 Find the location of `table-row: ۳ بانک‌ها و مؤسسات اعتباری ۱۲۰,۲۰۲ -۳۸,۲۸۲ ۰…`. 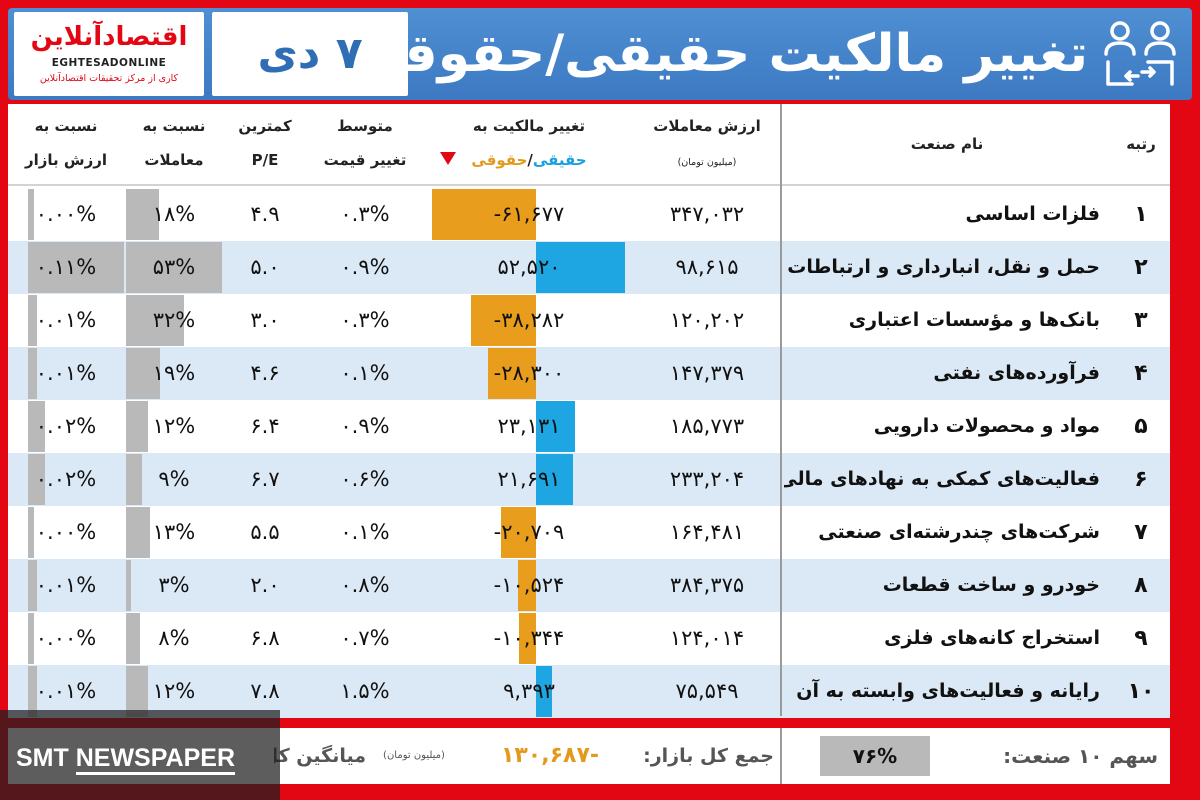

table-row: ۳ بانک‌ها و مؤسسات اعتباری ۱۲۰,۲۰۲ -۳۸,۲۸۲ ۰… is located at coordinates (589, 320).